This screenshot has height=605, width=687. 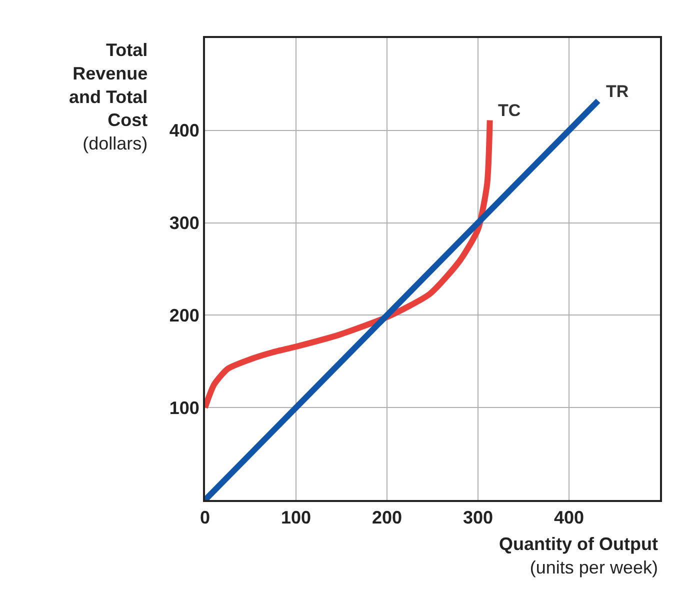 What do you see at coordinates (387, 518) in the screenshot?
I see `x-tick-label: 200` at bounding box center [387, 518].